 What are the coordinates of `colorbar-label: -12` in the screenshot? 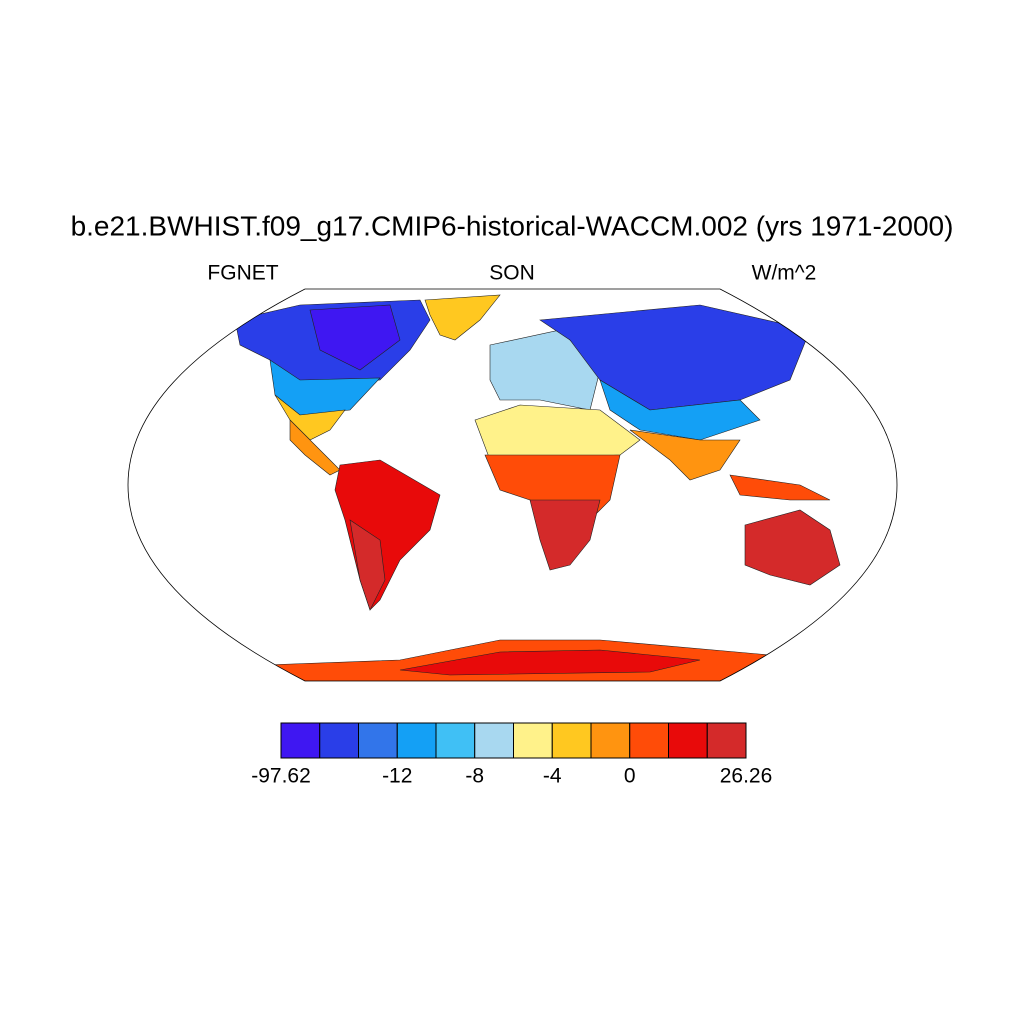 It's located at (397, 776).